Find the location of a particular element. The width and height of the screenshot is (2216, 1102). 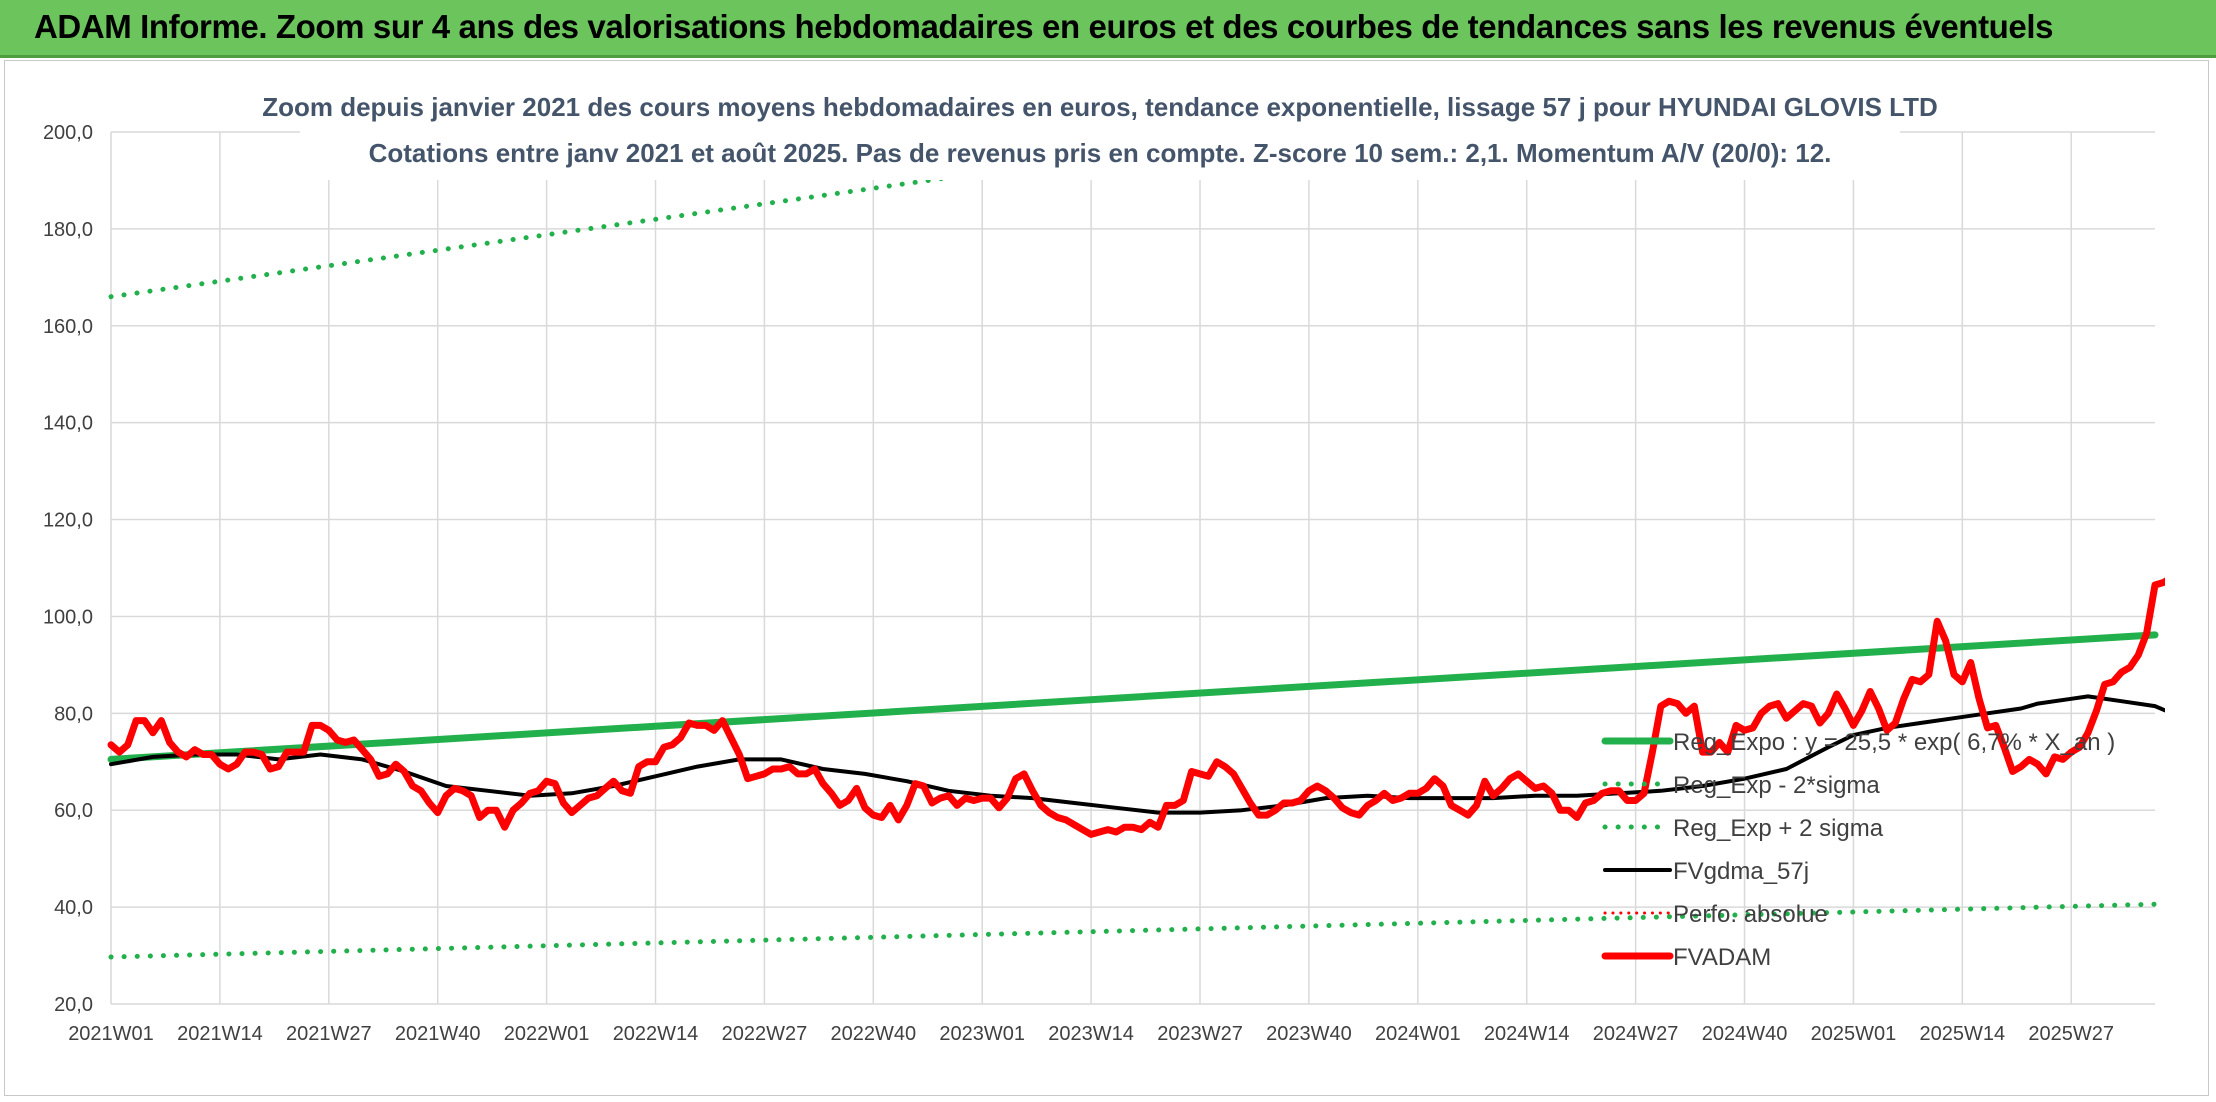

title-background is located at coordinates (1100, 132).